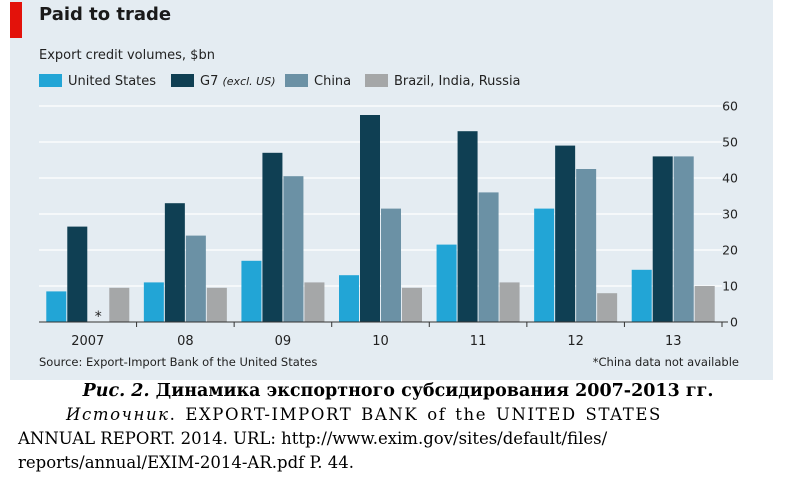 Image resolution: width=811 pixels, height=492 pixels. What do you see at coordinates (730, 286) in the screenshot?
I see `y-tick-label: 10` at bounding box center [730, 286].